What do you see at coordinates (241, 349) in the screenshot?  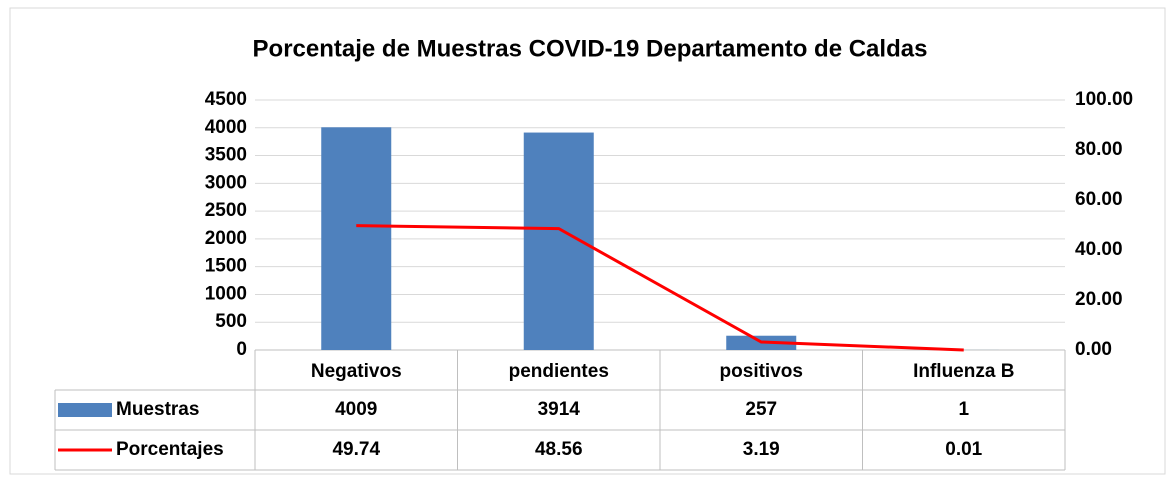 I see `y-tick-label: 0` at bounding box center [241, 349].